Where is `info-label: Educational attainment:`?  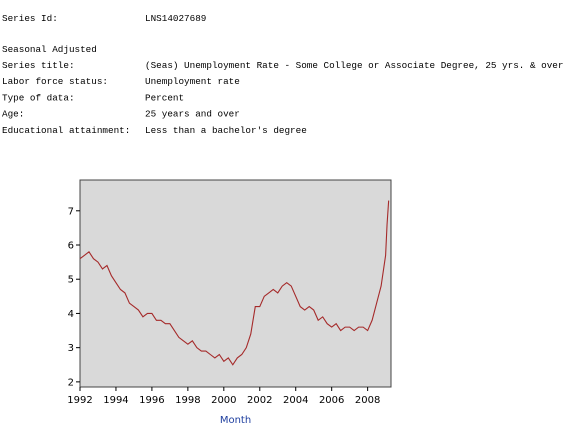 info-label: Educational attainment: is located at coordinates (66, 130).